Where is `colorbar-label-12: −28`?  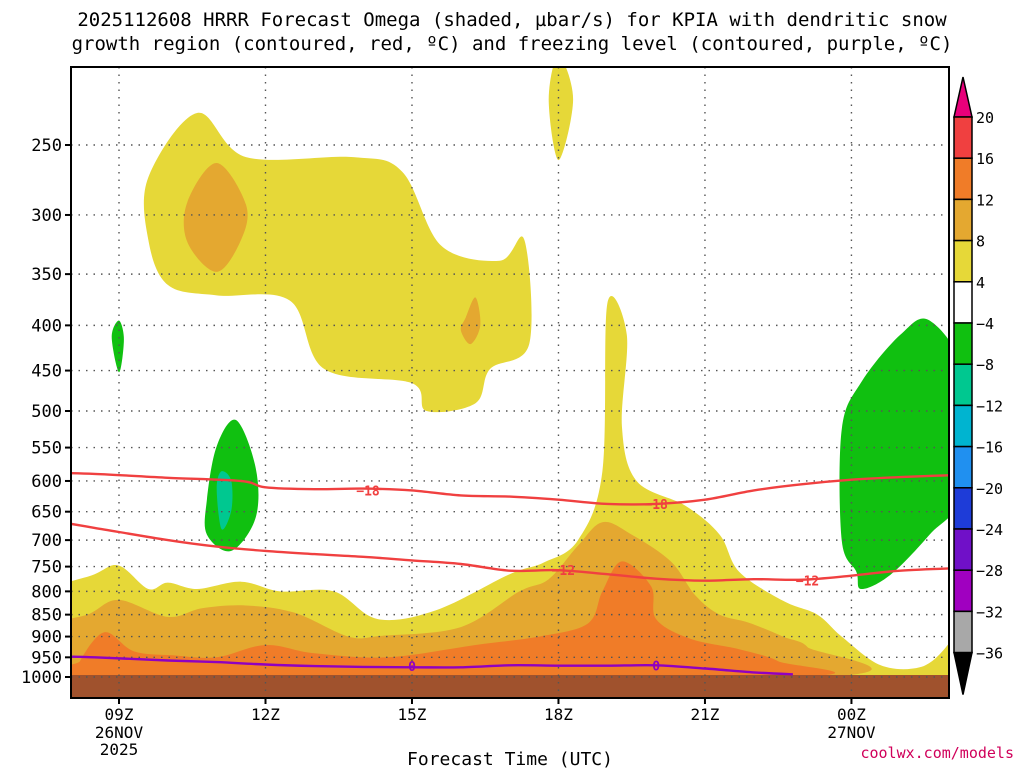 colorbar-label-12: −28 is located at coordinates (989, 571).